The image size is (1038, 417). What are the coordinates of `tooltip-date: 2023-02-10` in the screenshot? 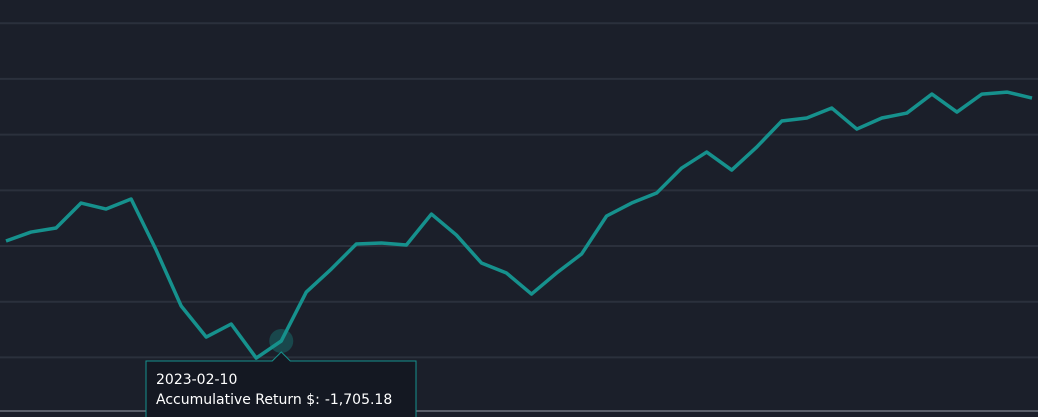 It's located at (196, 380).